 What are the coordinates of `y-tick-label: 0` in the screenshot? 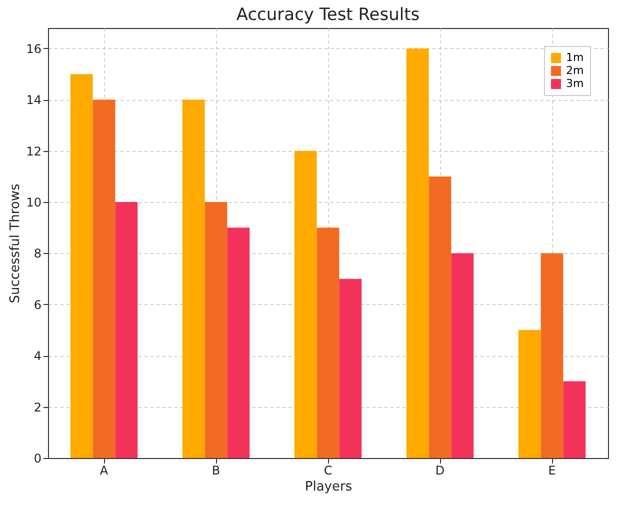 It's located at (38, 459).